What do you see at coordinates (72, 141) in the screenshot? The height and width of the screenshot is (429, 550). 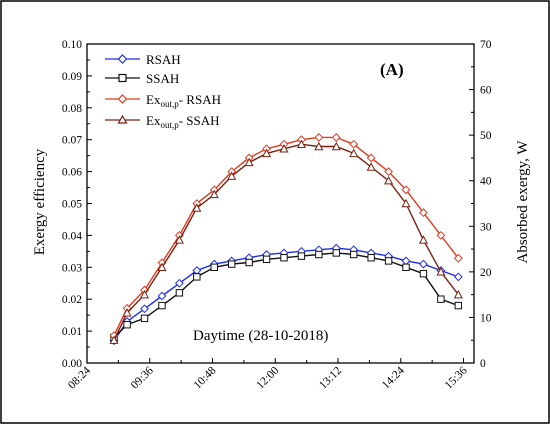 I see `y-left-tick-label: 0.07` at bounding box center [72, 141].